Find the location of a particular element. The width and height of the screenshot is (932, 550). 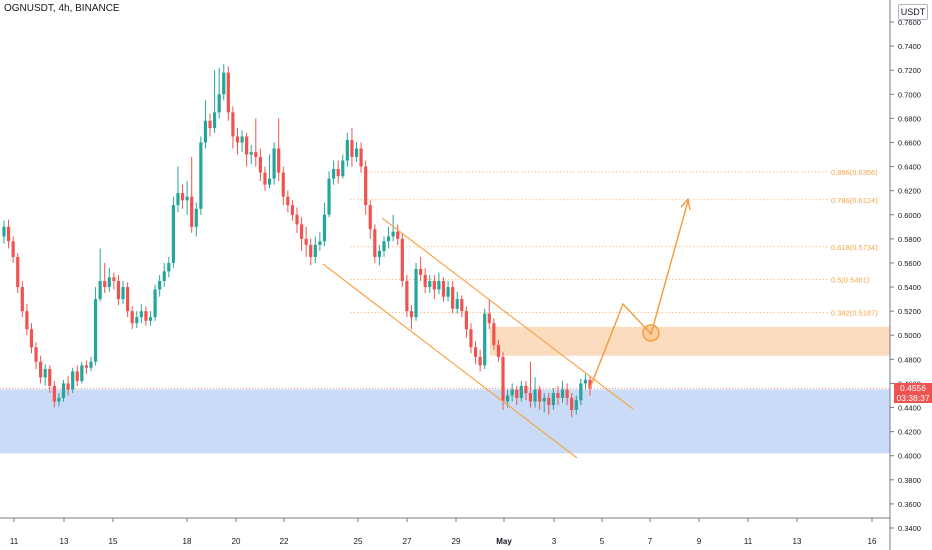

projected-path is located at coordinates (639, 294).